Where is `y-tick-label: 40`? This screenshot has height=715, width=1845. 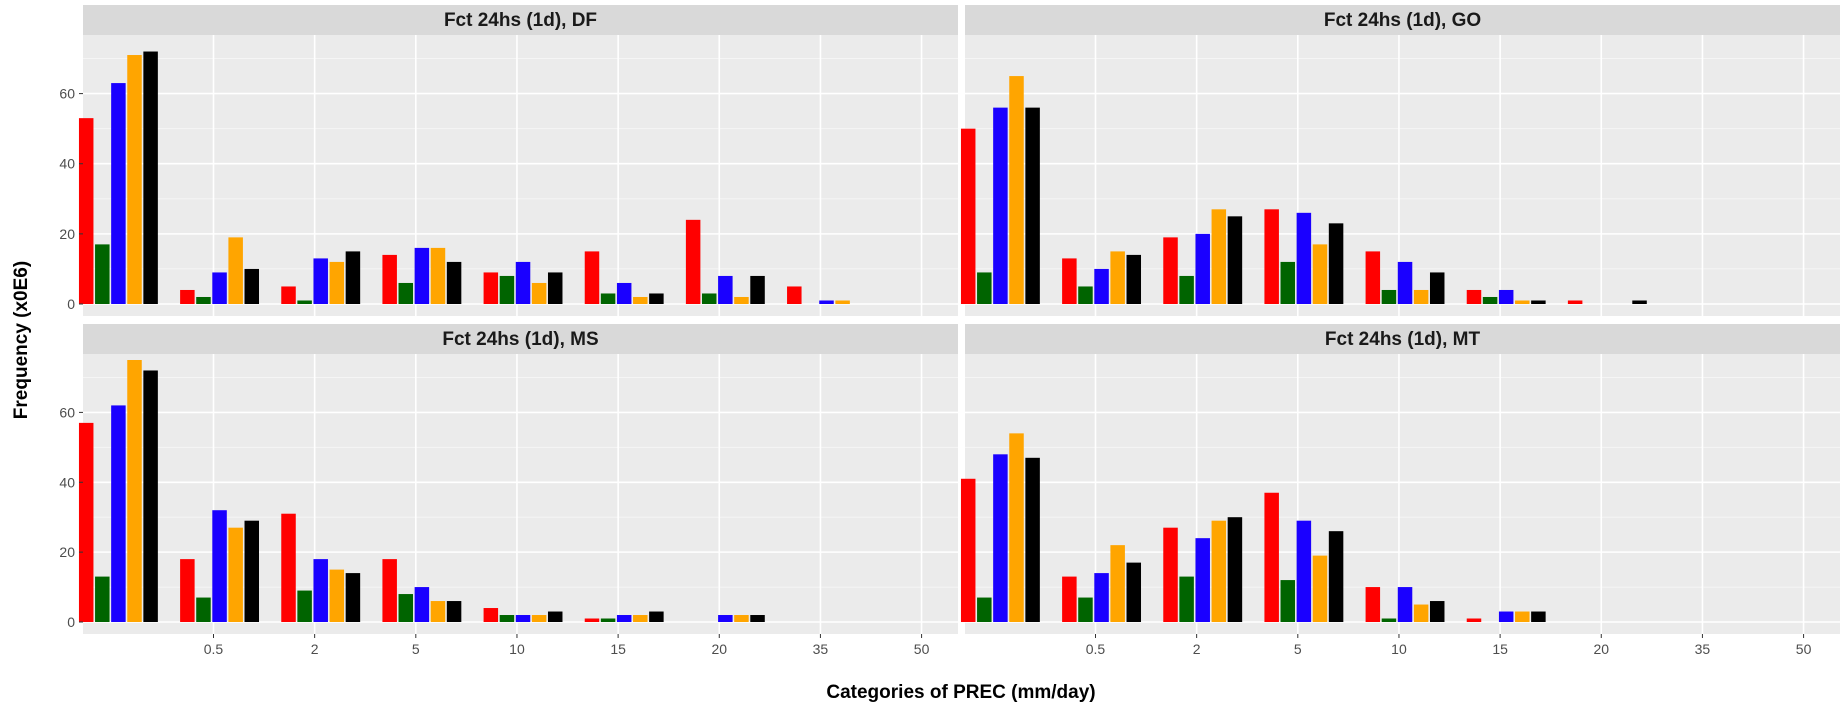 y-tick-label: 40 is located at coordinates (67, 164).